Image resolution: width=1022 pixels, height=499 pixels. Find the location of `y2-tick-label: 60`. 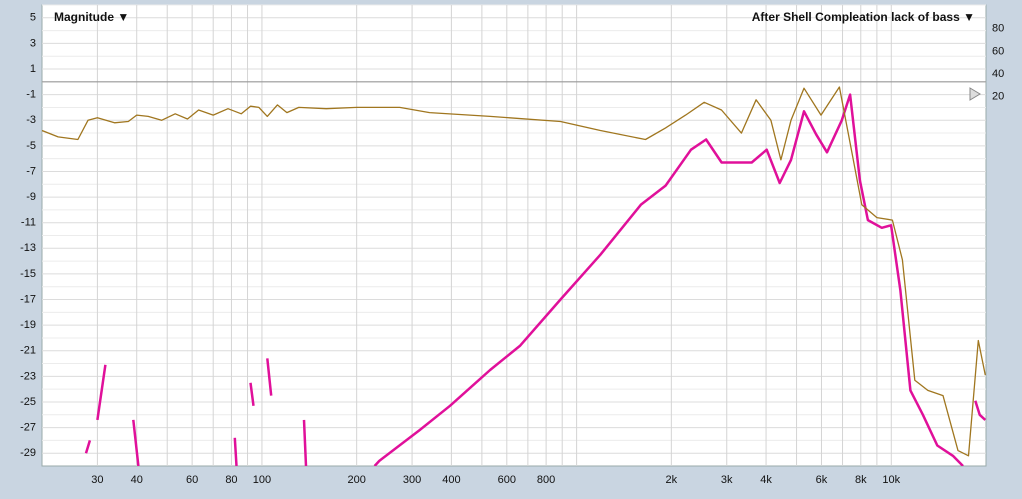

y2-tick-label: 60 is located at coordinates (998, 51).